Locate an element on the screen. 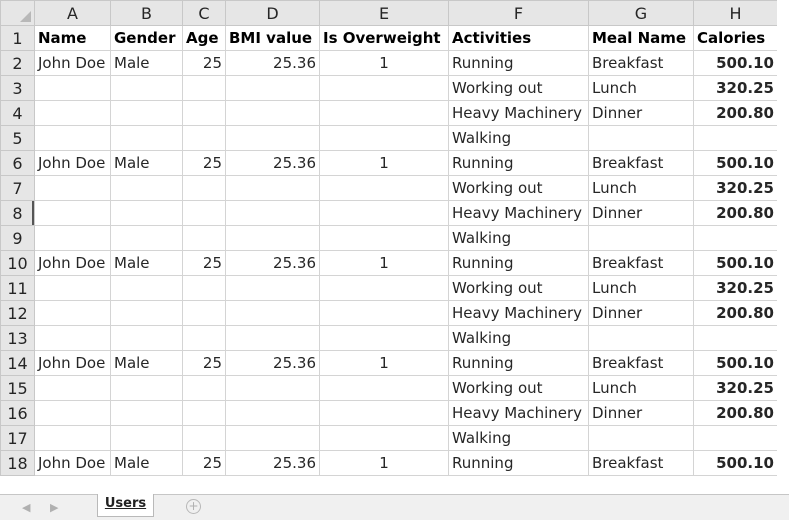 This screenshot has width=789, height=520. cell-a: Name is located at coordinates (72, 38).